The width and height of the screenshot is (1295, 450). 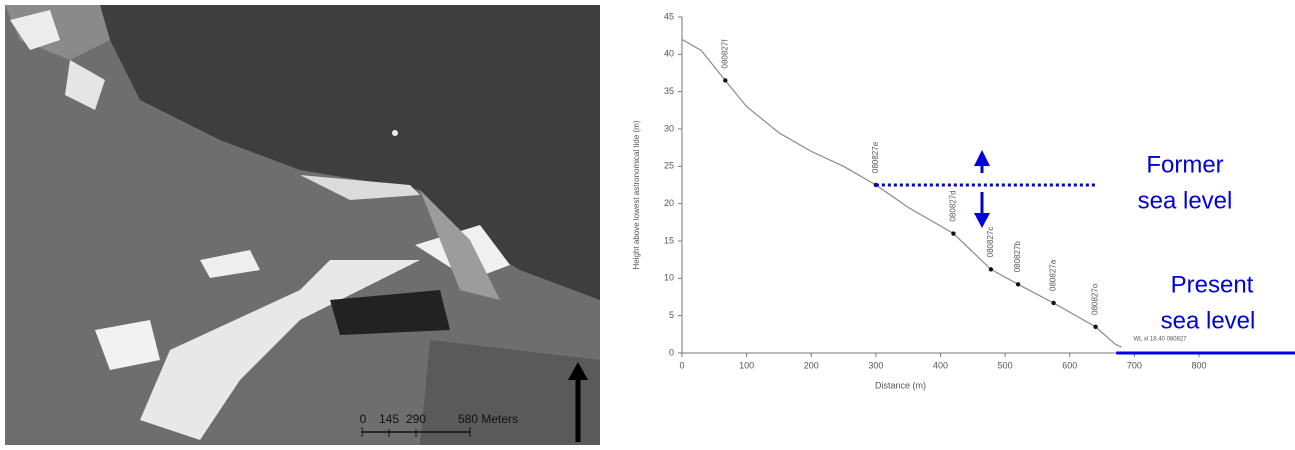 I want to click on x-tick-label: 300, so click(x=875, y=365).